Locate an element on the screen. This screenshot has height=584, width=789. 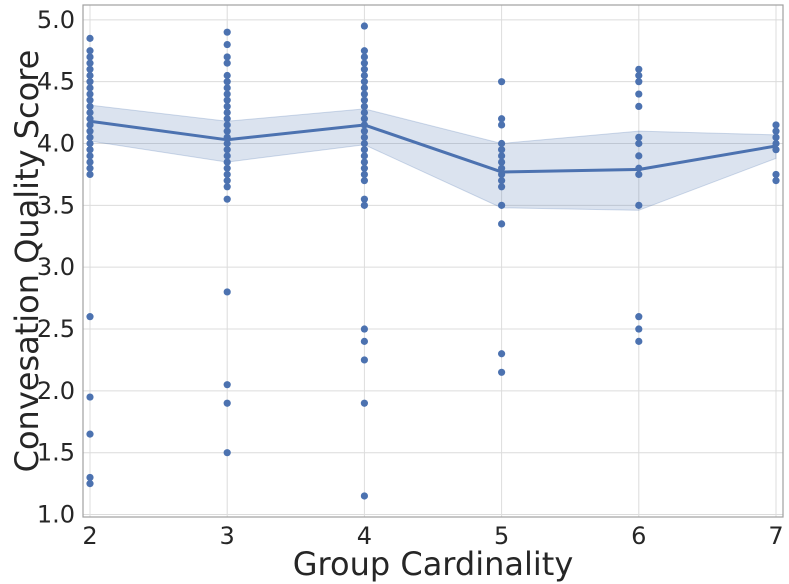
x-tick-label: 6 is located at coordinates (638, 536).